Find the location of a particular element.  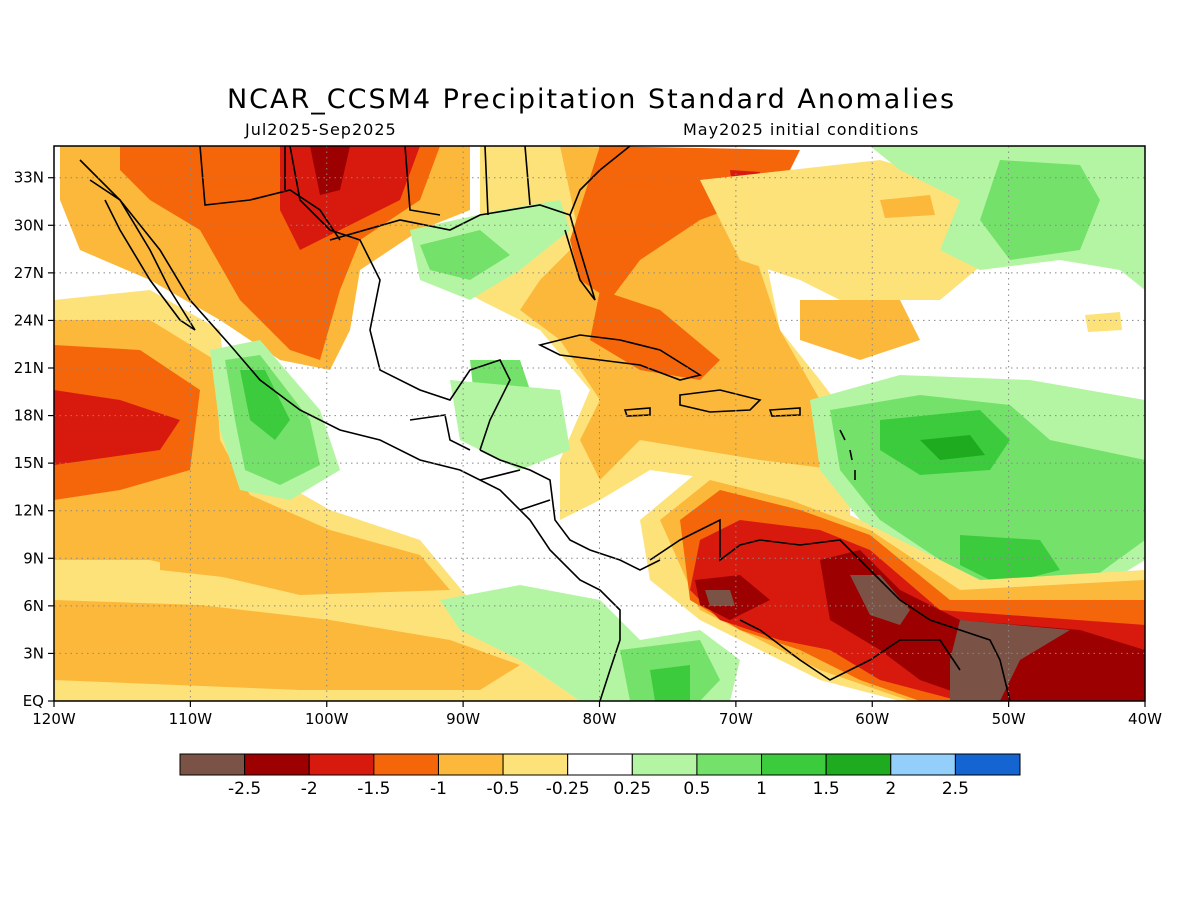

lon-tick-label: 60W is located at coordinates (872, 719).